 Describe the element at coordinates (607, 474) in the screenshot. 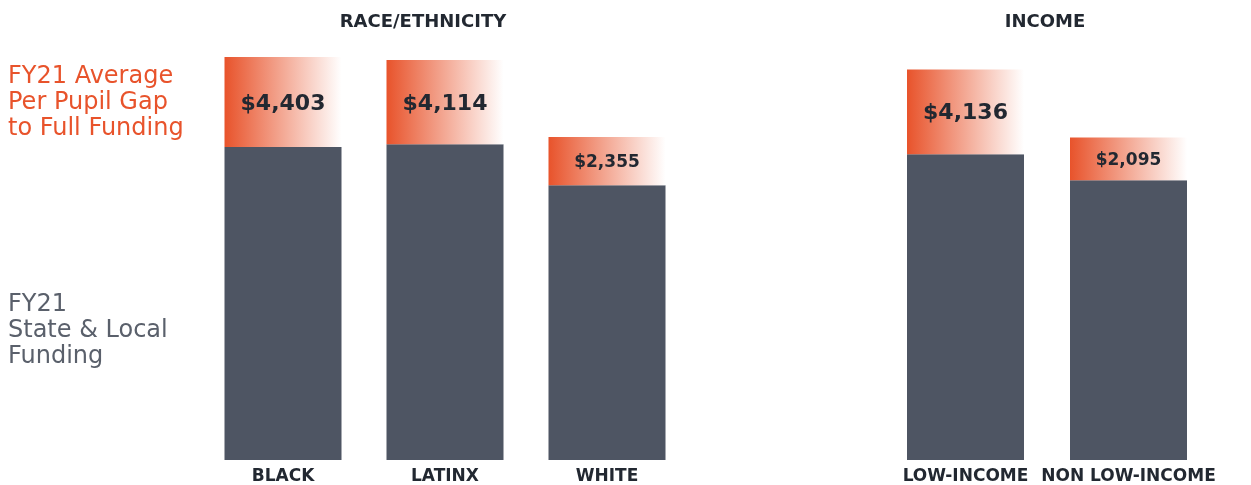

I see `x-tick-label: WHITE` at that location.